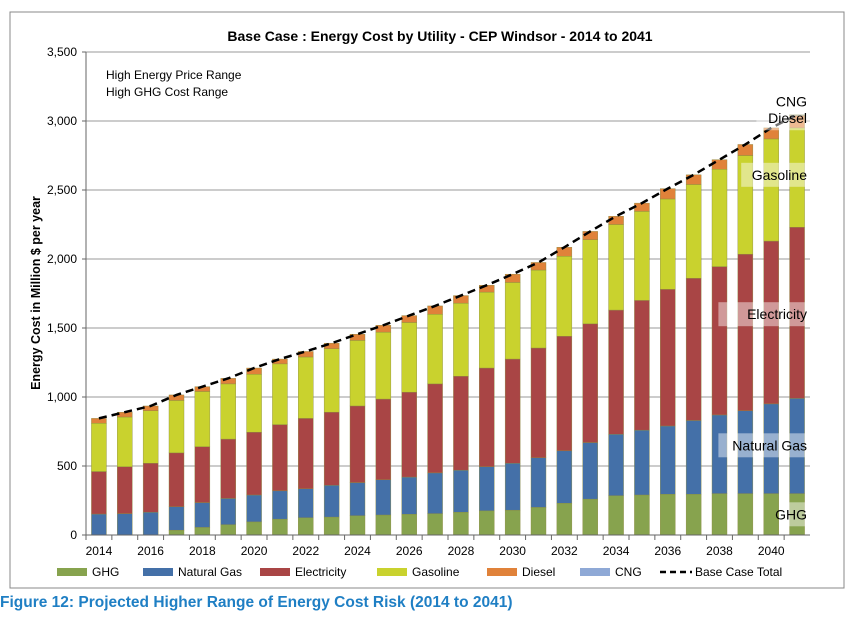 This screenshot has width=854, height=622. What do you see at coordinates (99, 551) in the screenshot?
I see `x-tick-label: 2014` at bounding box center [99, 551].